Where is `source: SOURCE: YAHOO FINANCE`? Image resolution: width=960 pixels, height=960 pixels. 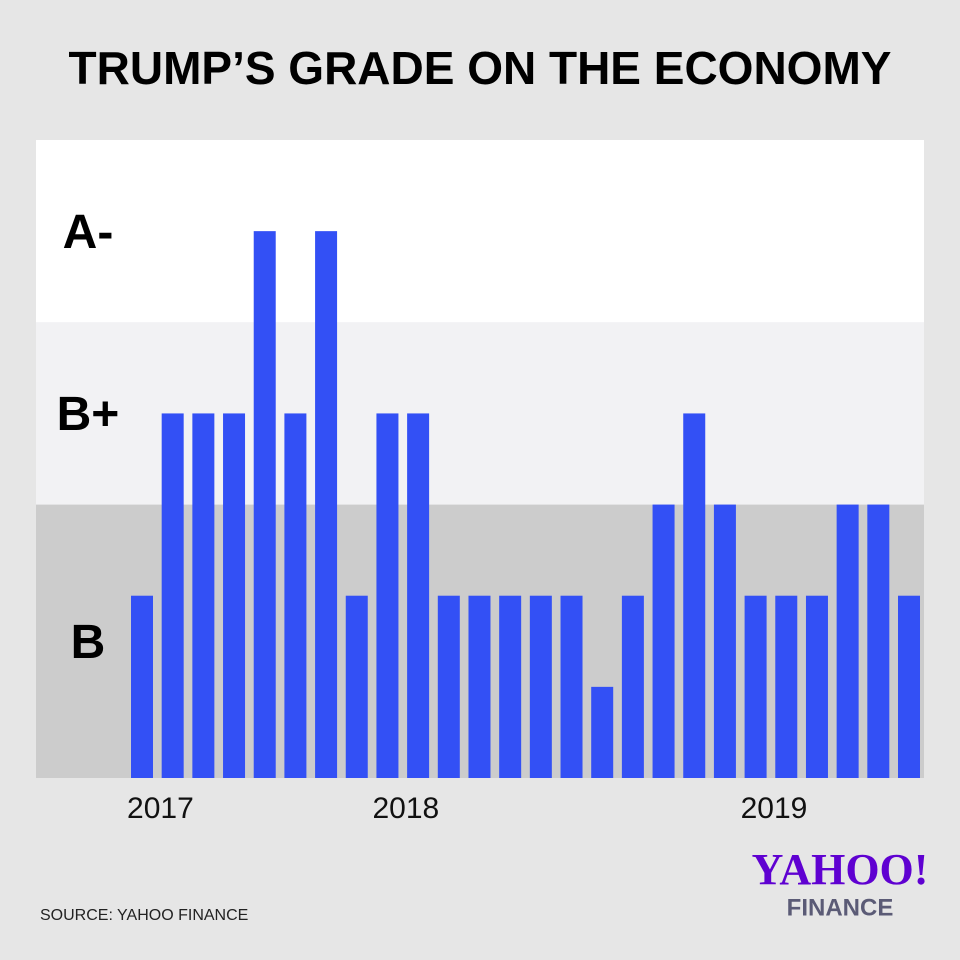 source: SOURCE: YAHOO FINANCE is located at coordinates (144, 915).